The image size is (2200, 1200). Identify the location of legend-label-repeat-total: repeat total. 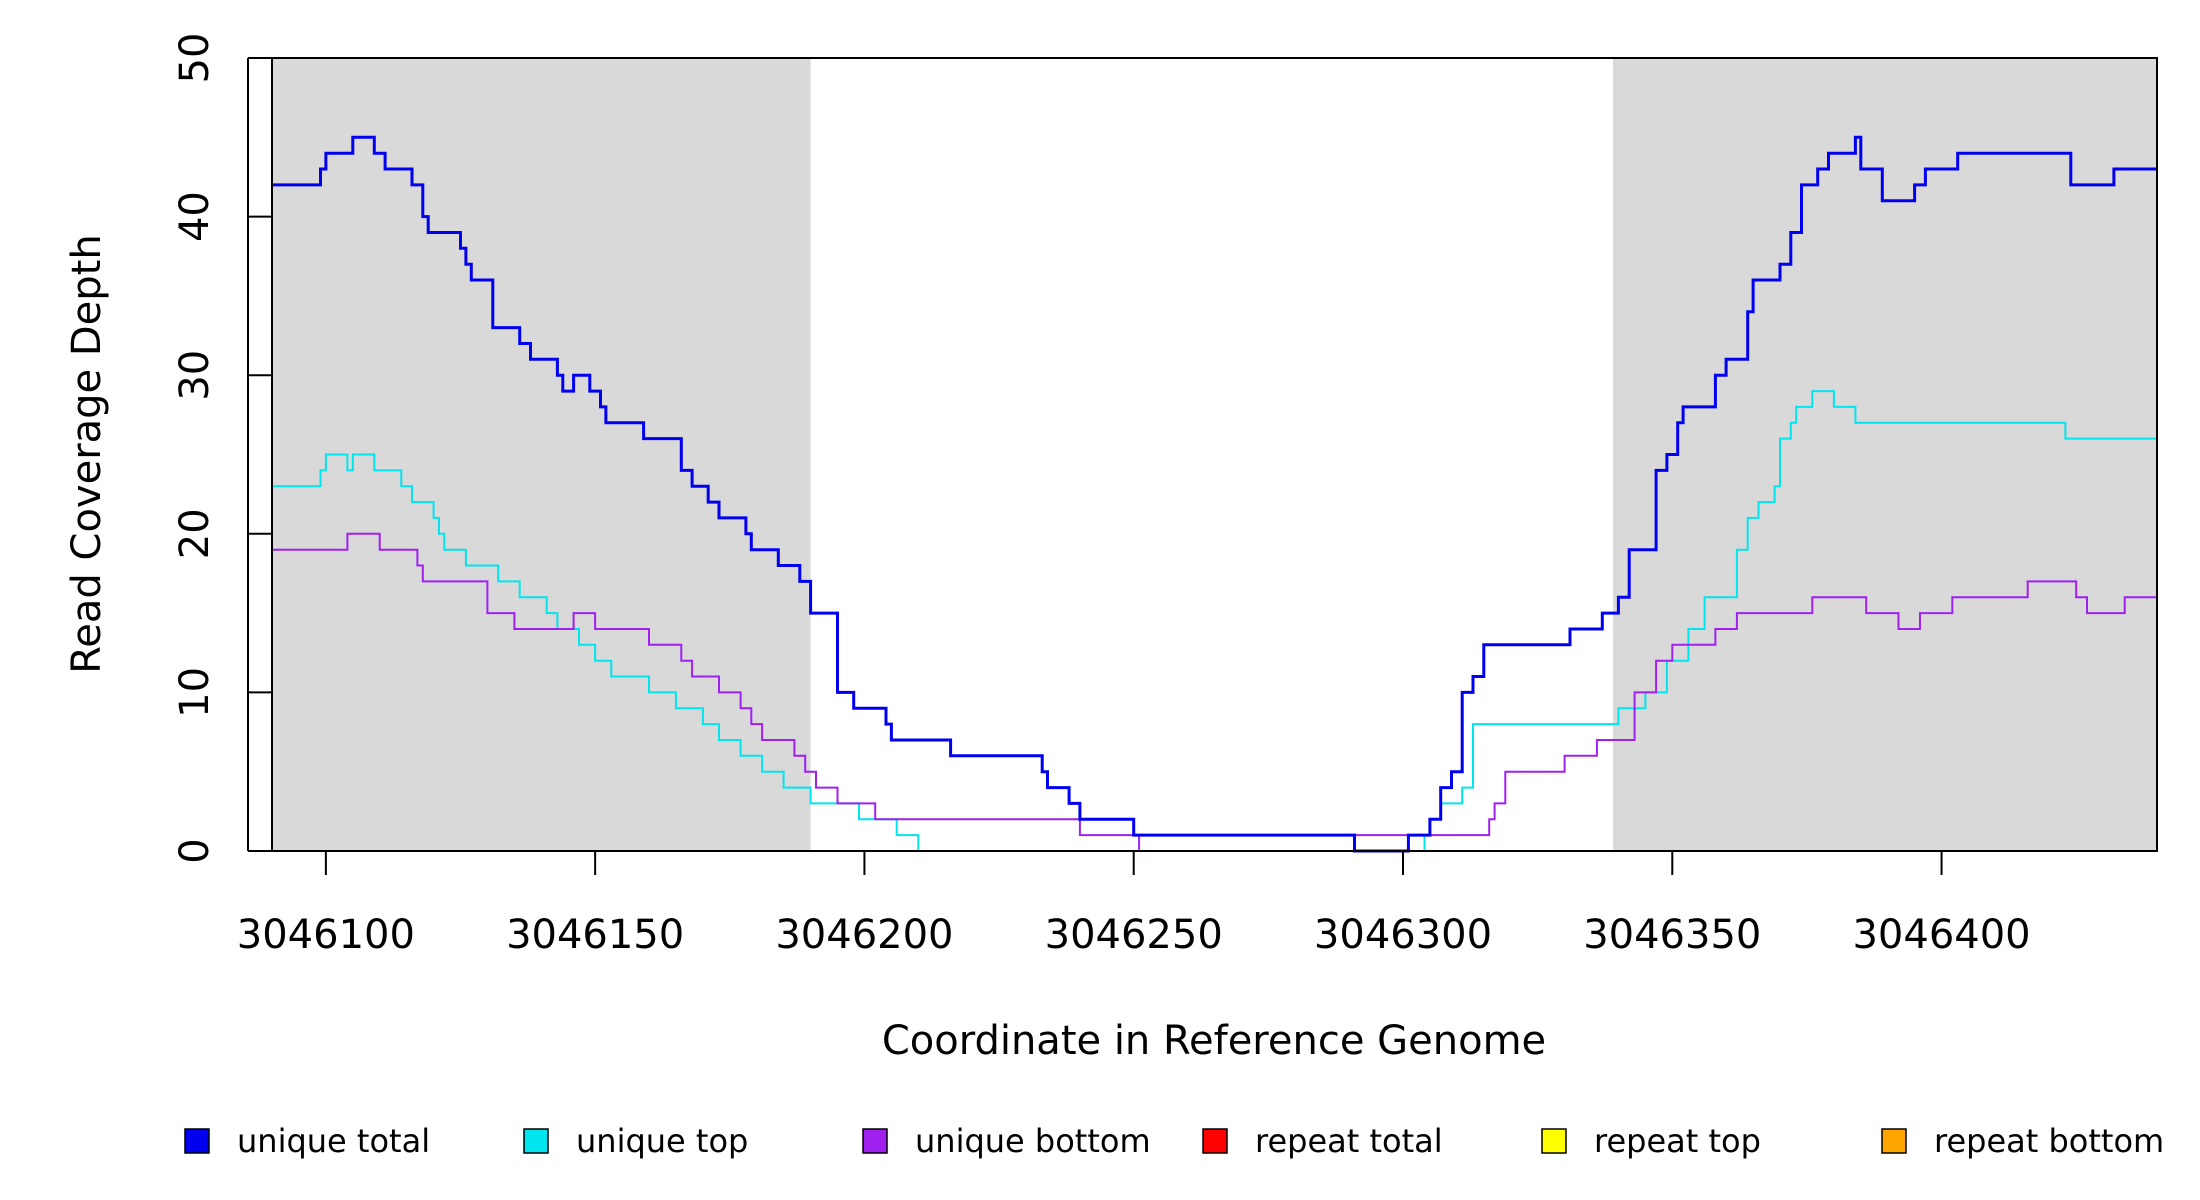
(1349, 1141).